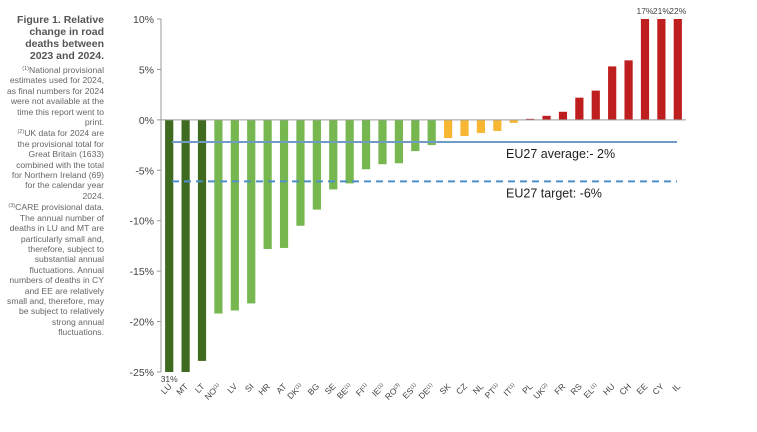 The width and height of the screenshot is (757, 432). Describe the element at coordinates (146, 121) in the screenshot. I see `y-tick-label: 0%` at that location.